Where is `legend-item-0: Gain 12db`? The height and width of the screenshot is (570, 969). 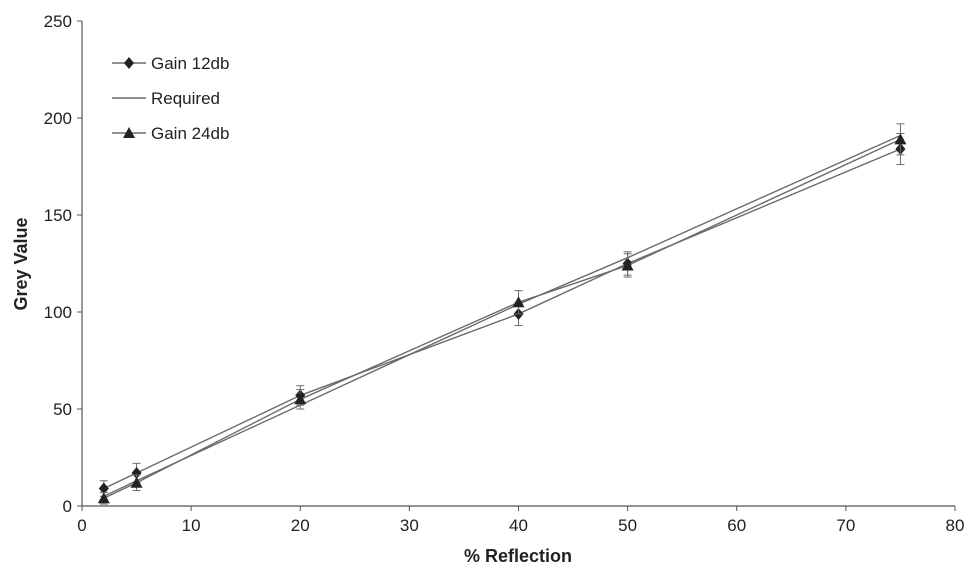 legend-item-0: Gain 12db is located at coordinates (170, 63).